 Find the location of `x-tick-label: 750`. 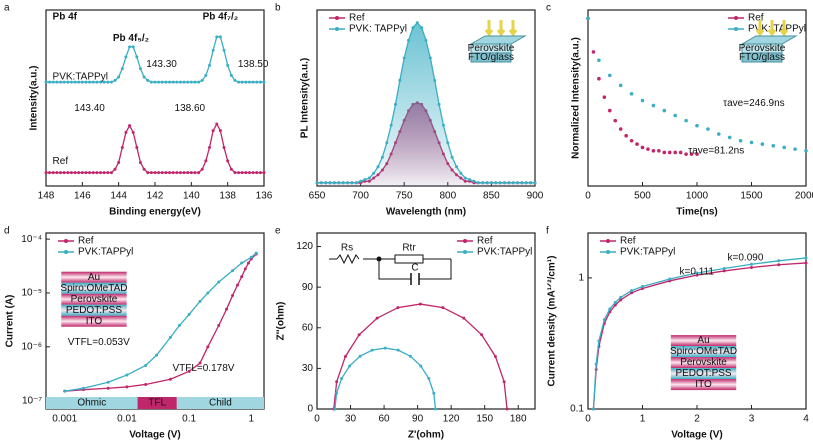

x-tick-label: 750 is located at coordinates (404, 196).